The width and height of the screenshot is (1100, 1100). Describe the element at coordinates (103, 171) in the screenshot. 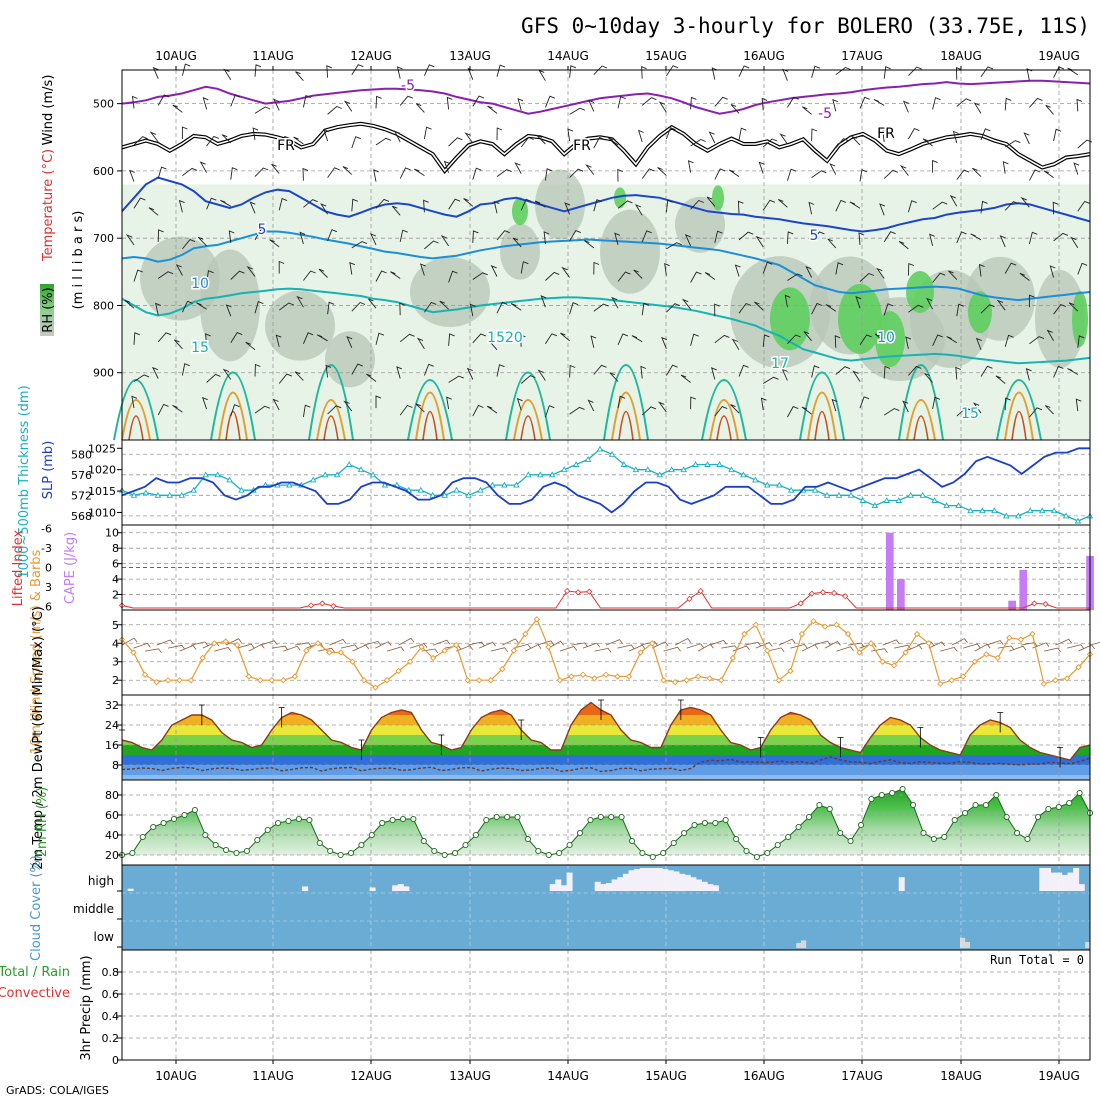

I see `pressure-tick-1: 600` at that location.